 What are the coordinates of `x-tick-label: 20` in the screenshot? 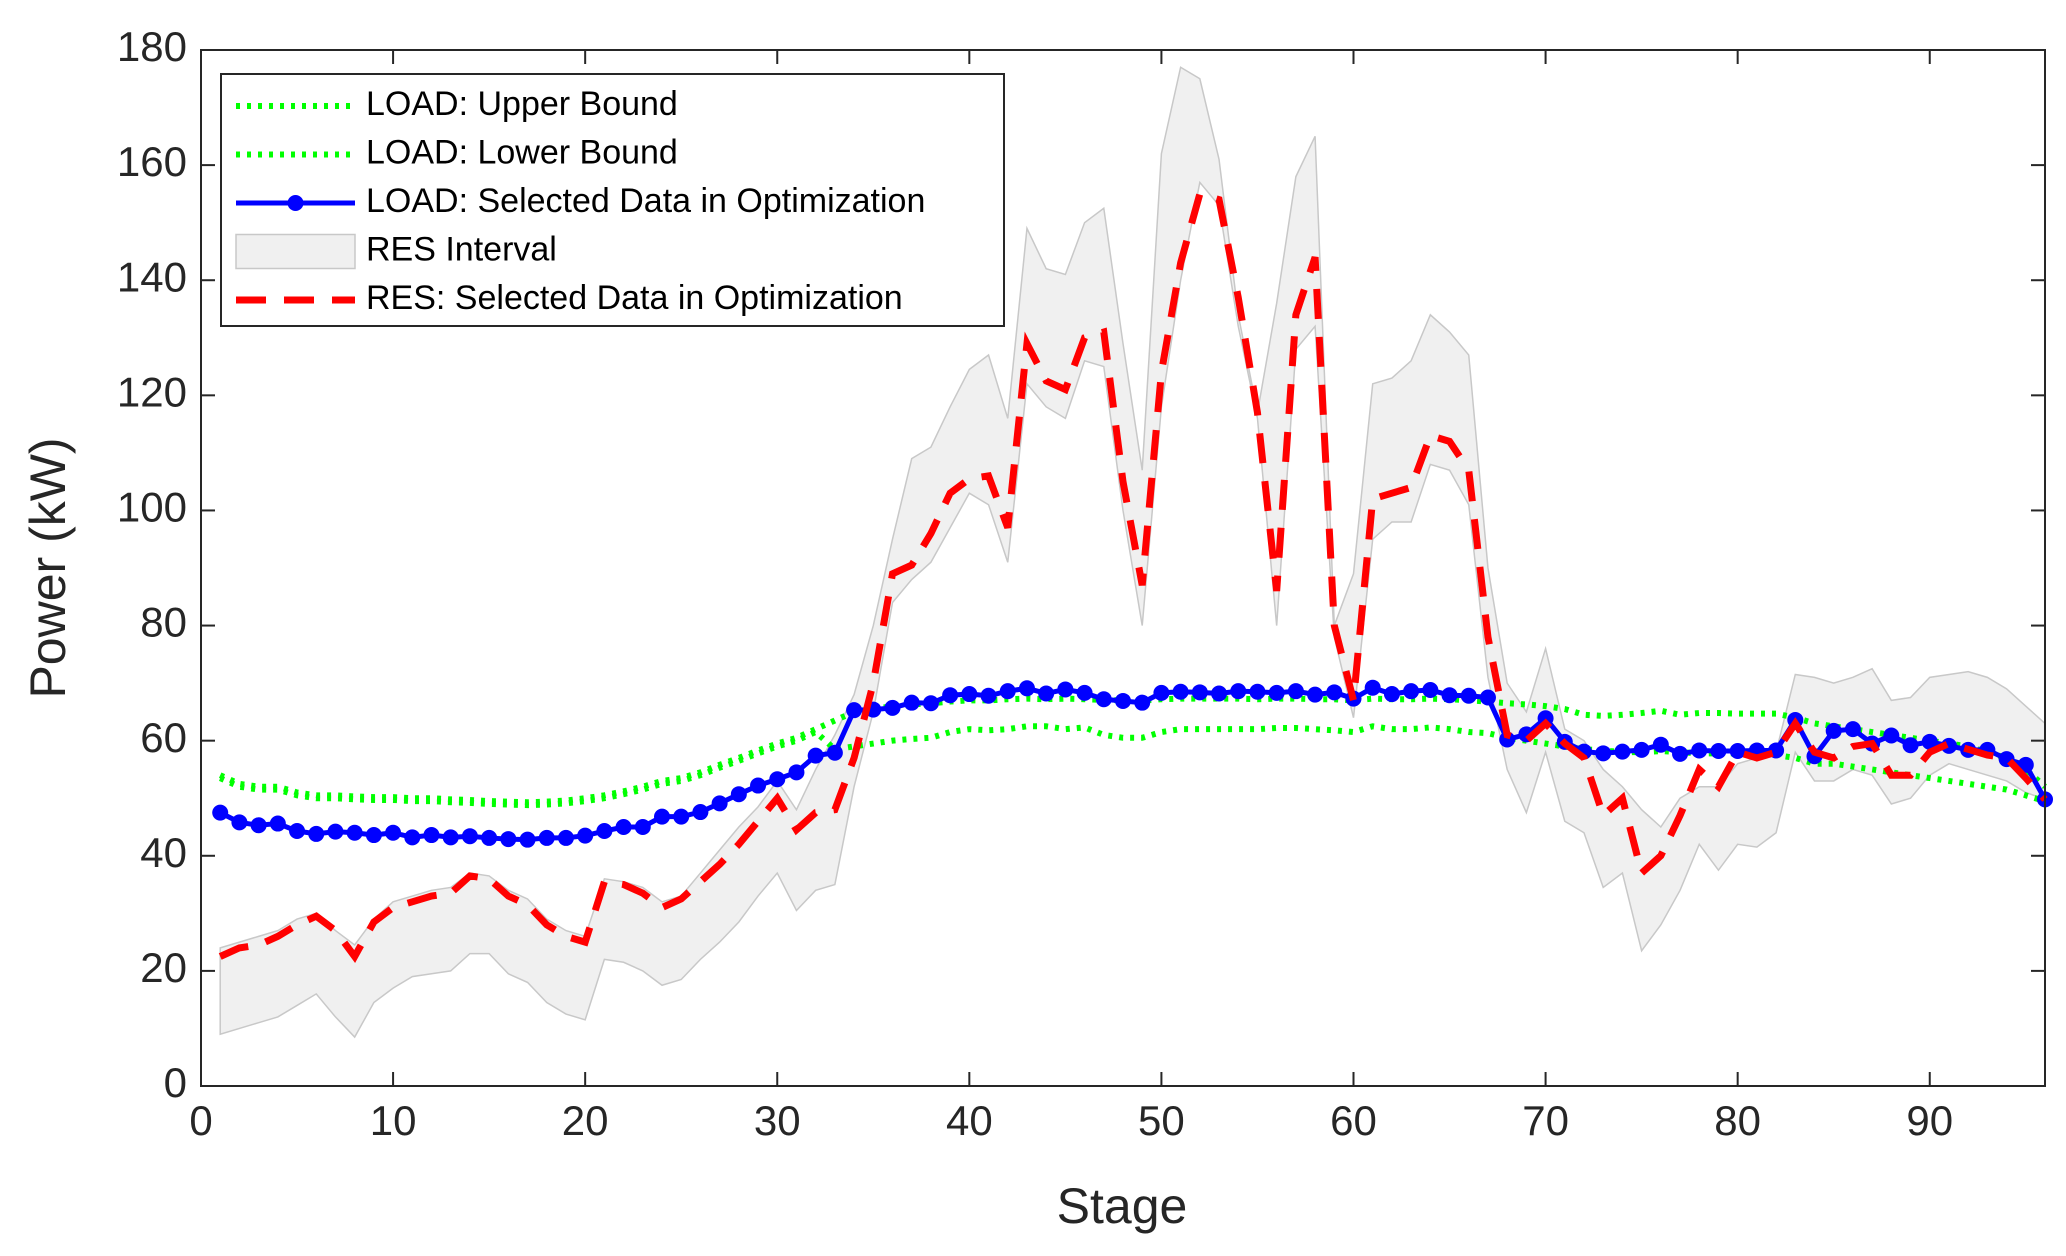 It's located at (585, 1120).